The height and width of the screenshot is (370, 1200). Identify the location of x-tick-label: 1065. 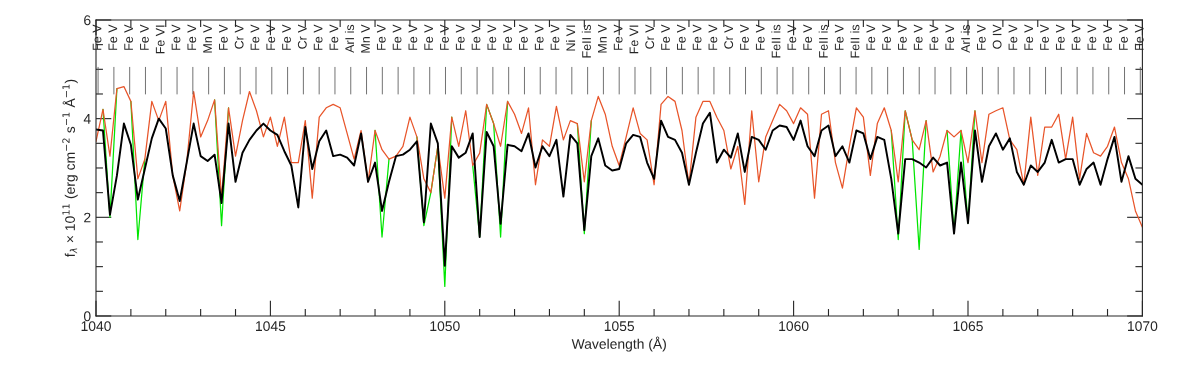
(968, 326).